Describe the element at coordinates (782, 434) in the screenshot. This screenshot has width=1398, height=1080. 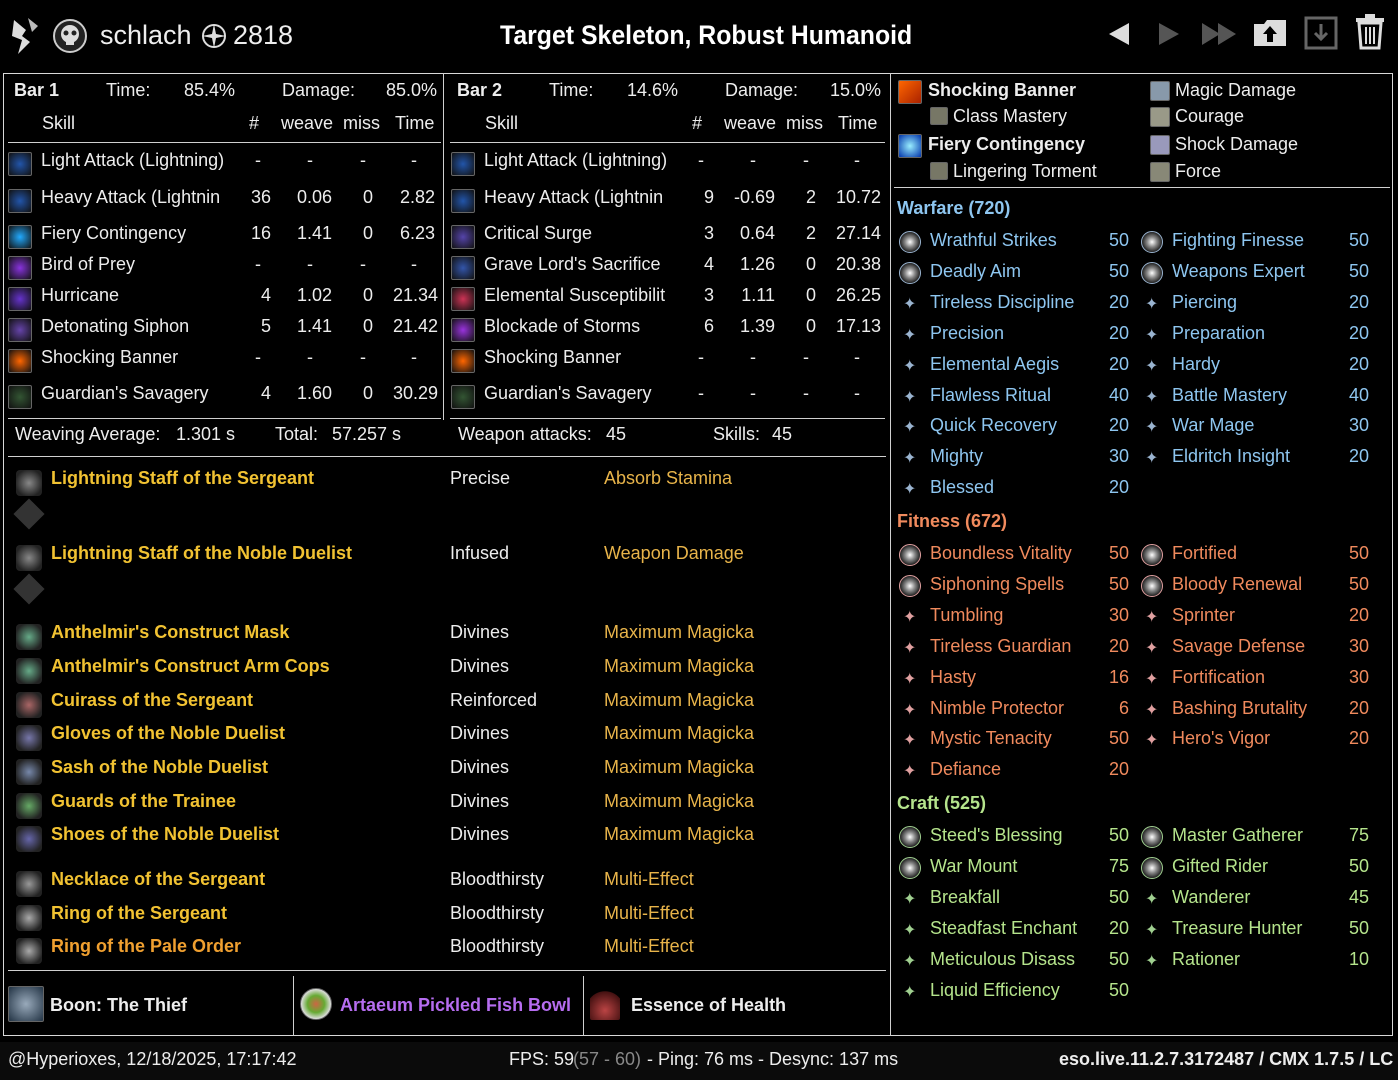
I see `bar2-footer-value2: 45` at that location.